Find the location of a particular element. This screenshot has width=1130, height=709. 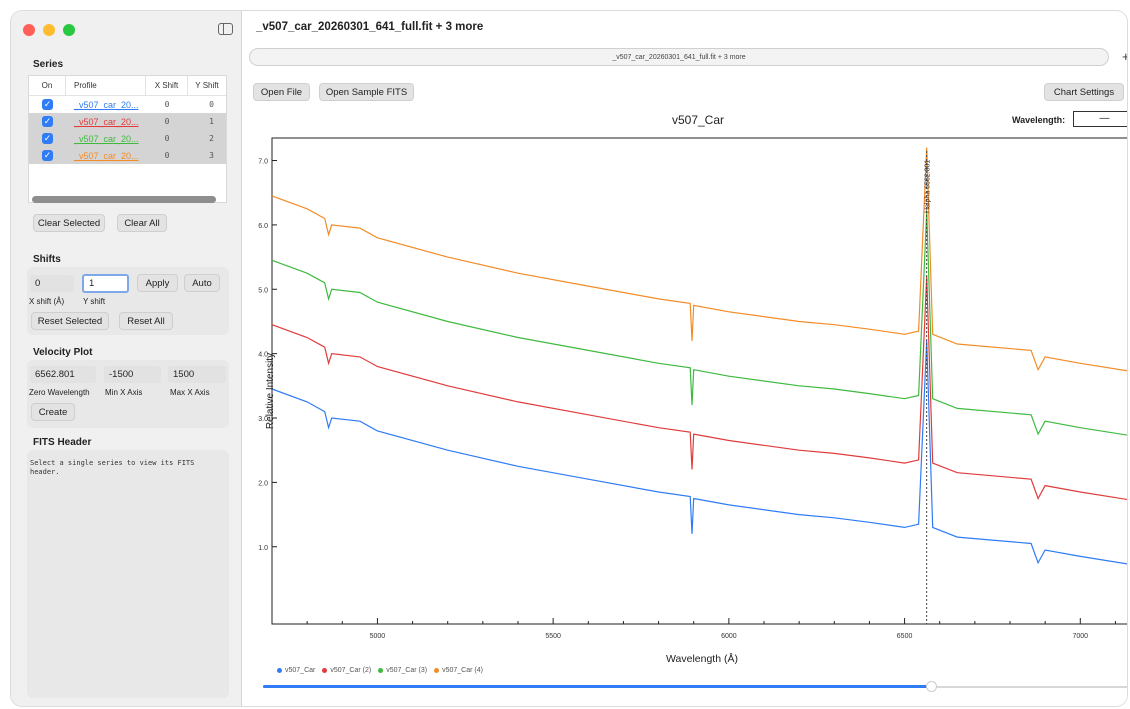

wavelength-readout-label: Wavelength: is located at coordinates (1039, 120).